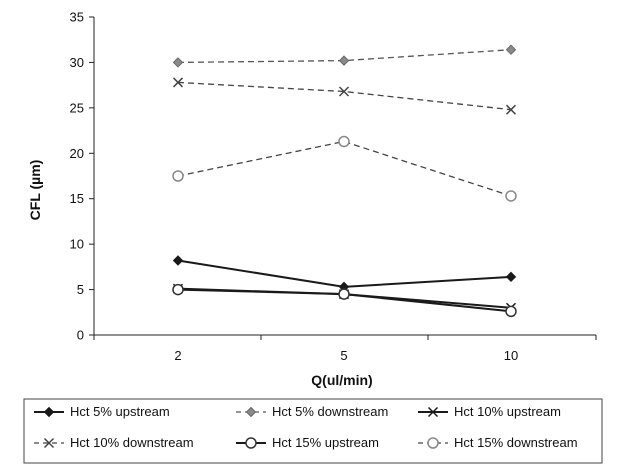 The image size is (618, 467). Describe the element at coordinates (177, 355) in the screenshot. I see `x-tick-label: 2` at that location.